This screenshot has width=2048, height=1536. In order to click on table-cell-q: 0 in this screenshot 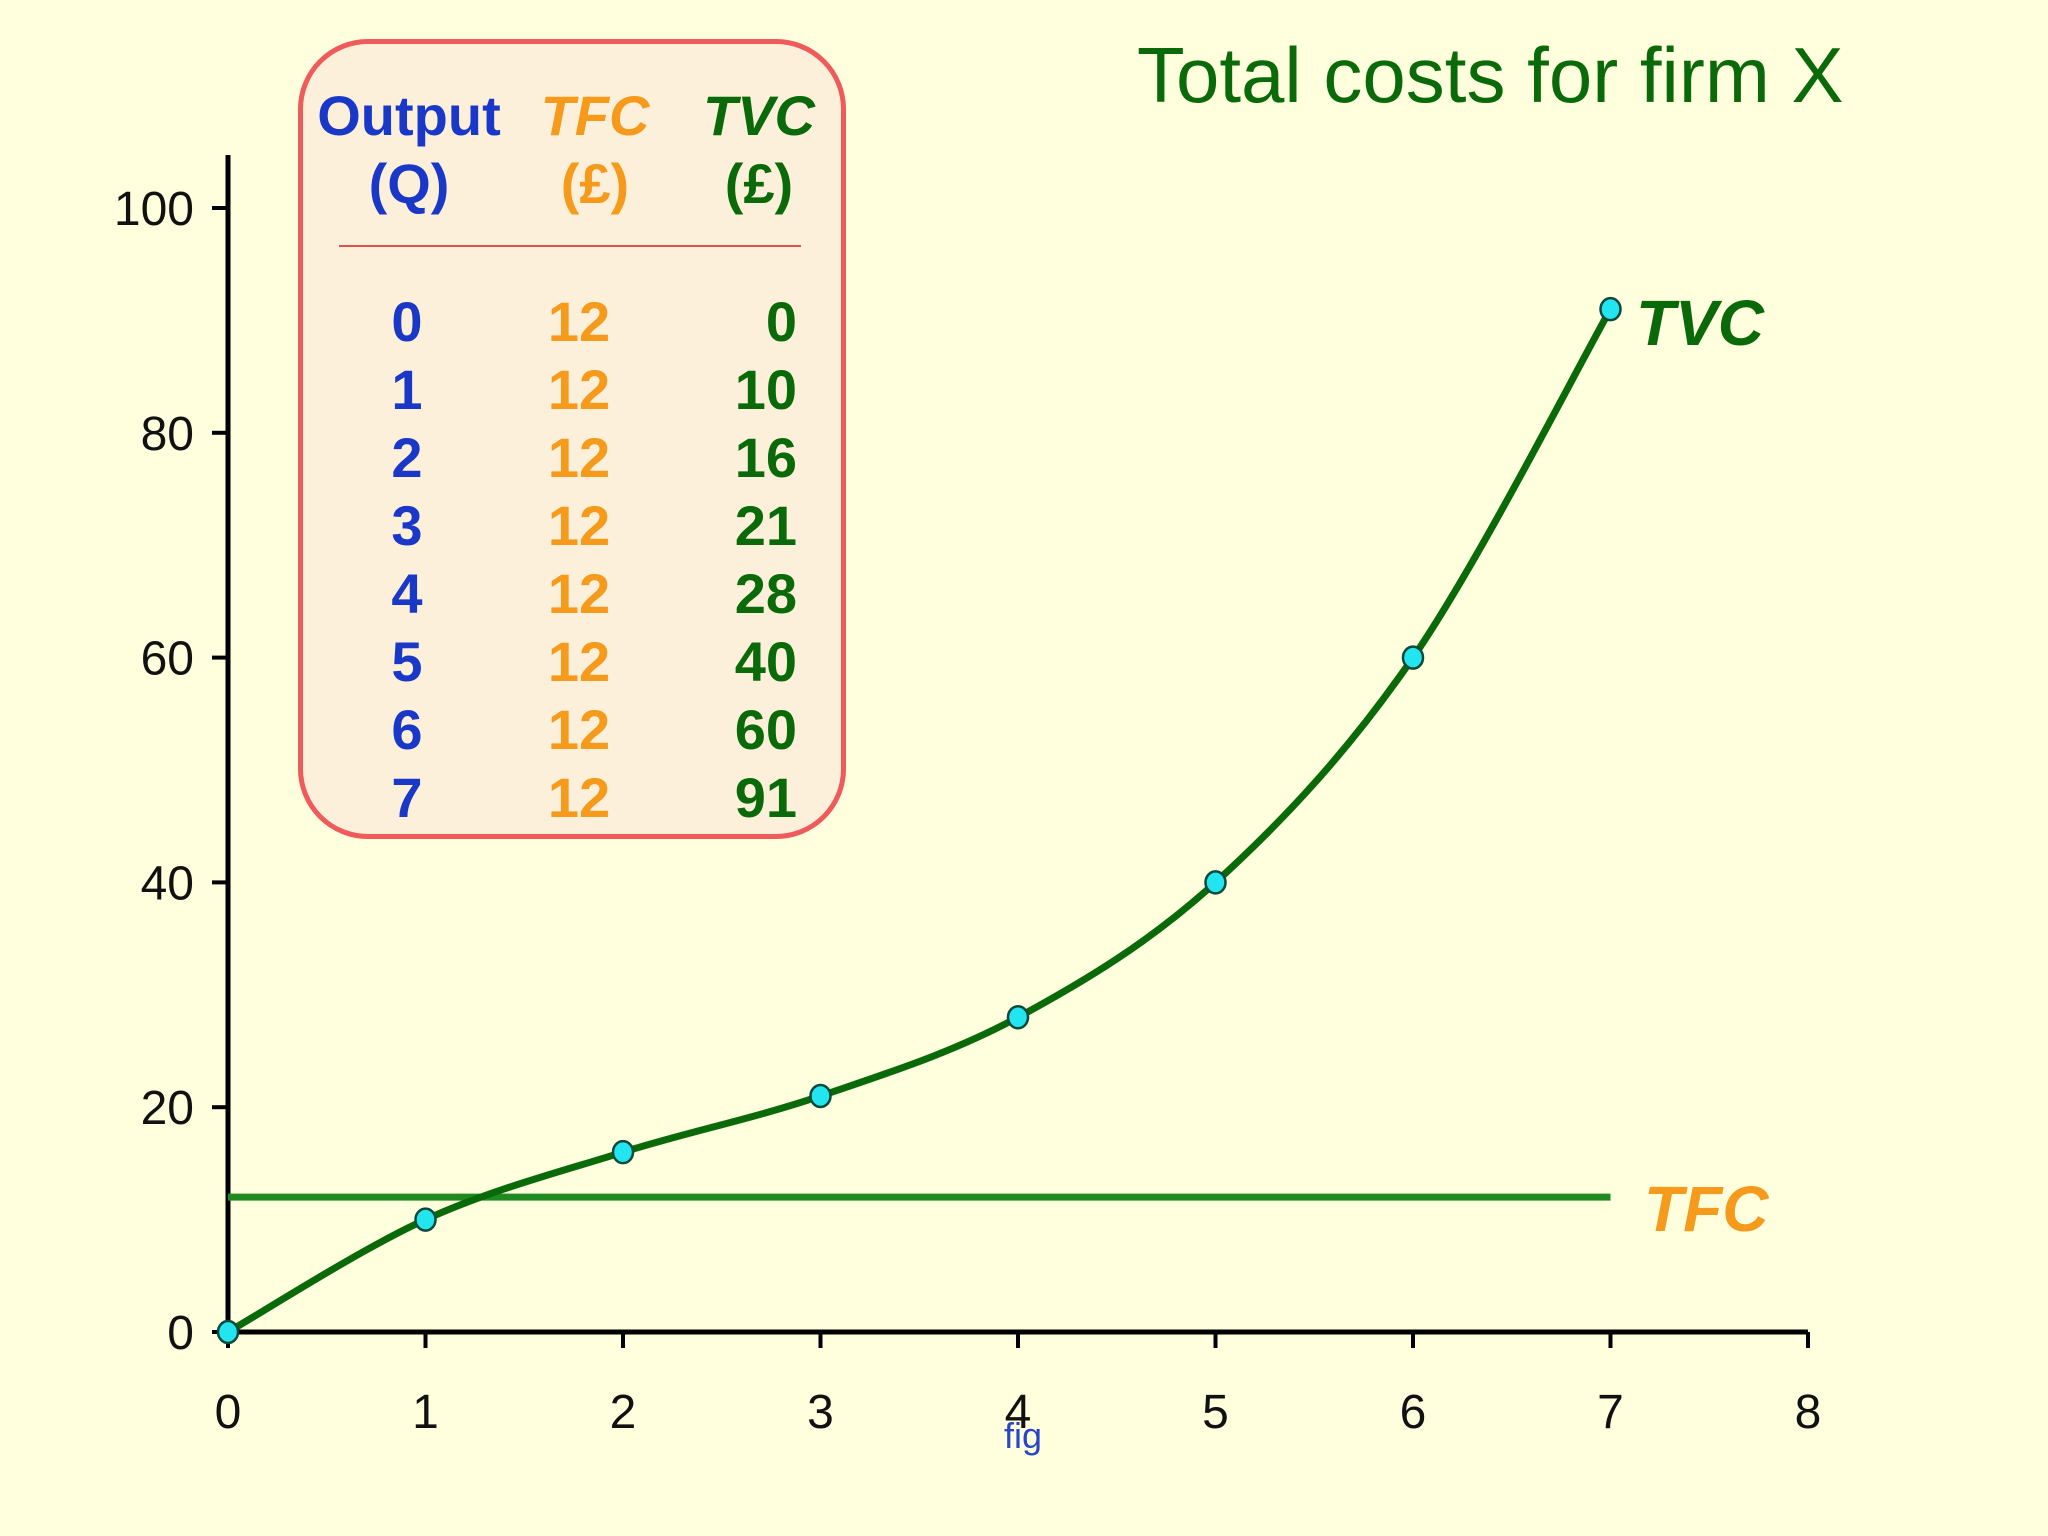, I will do `click(407, 321)`.